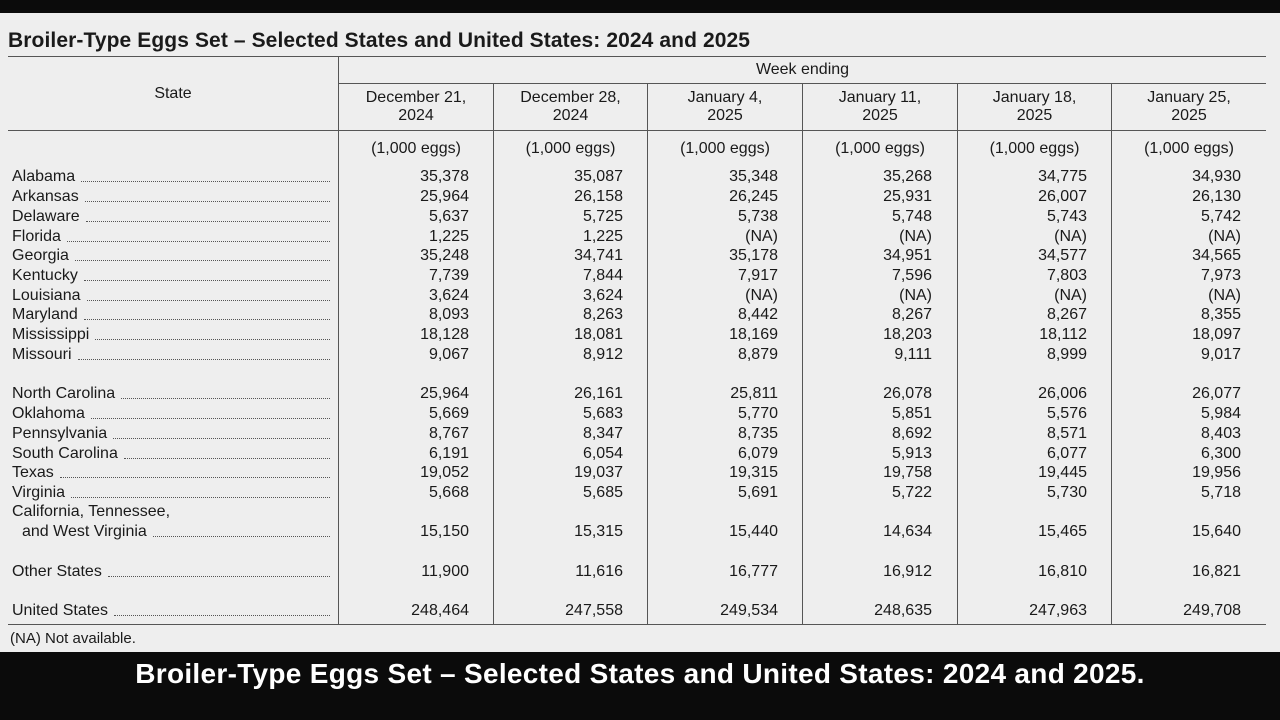  Describe the element at coordinates (602, 216) in the screenshot. I see `value-cell: 5,725` at that location.